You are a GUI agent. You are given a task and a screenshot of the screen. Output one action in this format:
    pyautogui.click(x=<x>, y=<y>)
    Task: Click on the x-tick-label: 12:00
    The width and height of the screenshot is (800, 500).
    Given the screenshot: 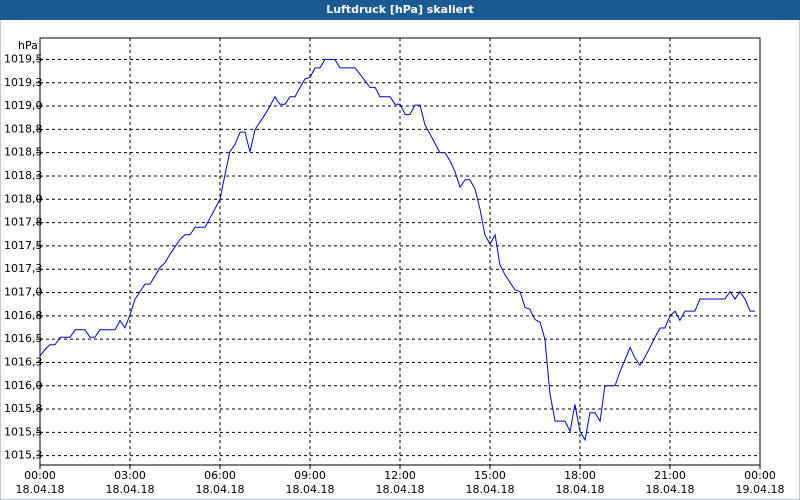 What is the action you would take?
    pyautogui.click(x=400, y=475)
    